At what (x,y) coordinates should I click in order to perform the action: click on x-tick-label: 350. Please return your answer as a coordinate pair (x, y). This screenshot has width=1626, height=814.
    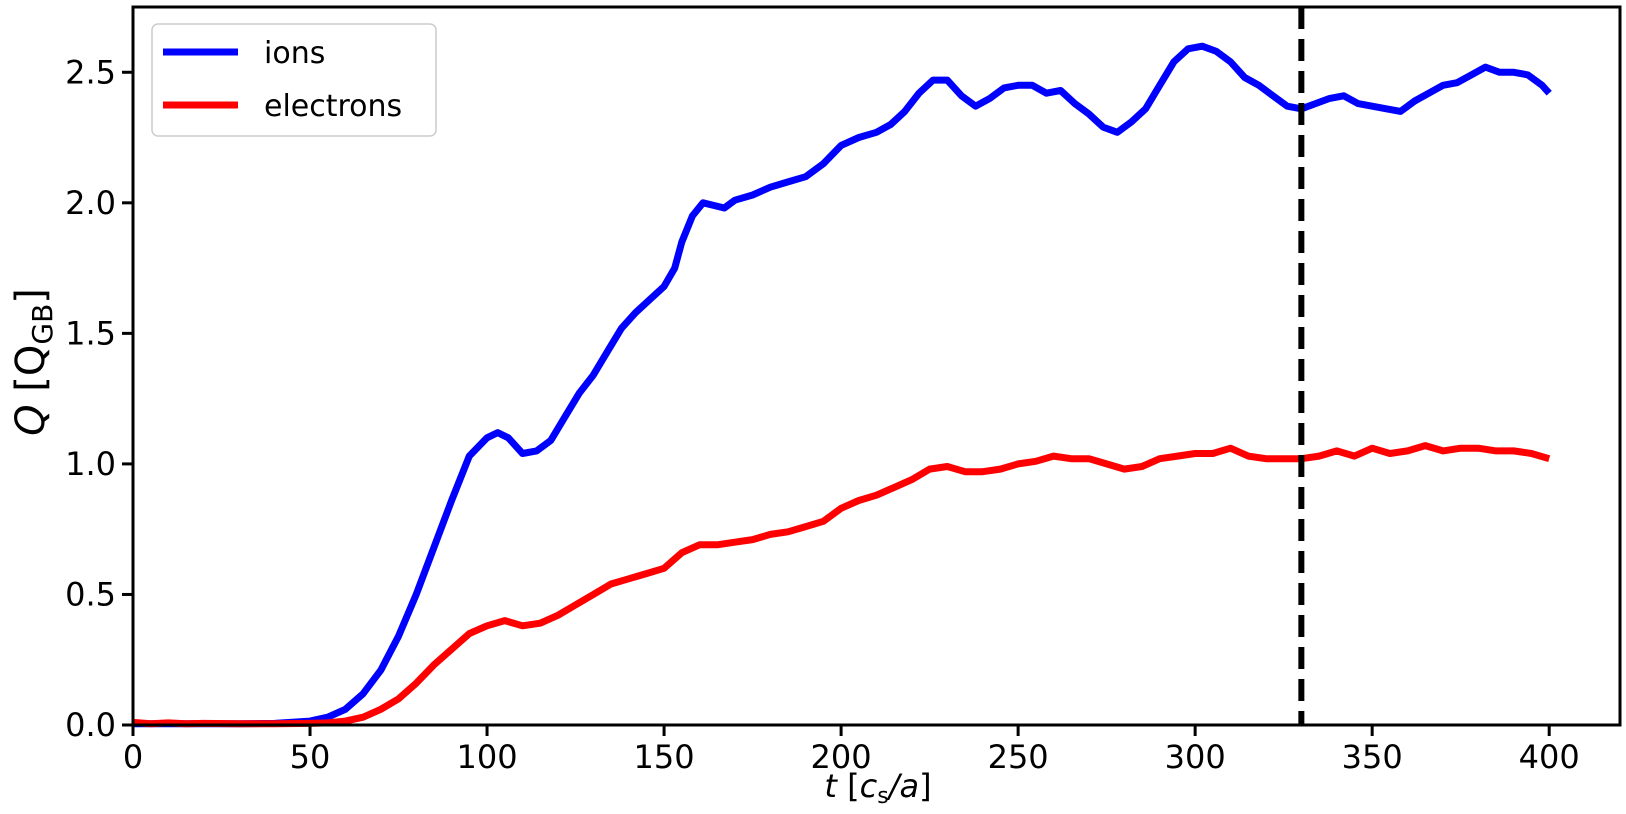
    Looking at the image, I should click on (1372, 757).